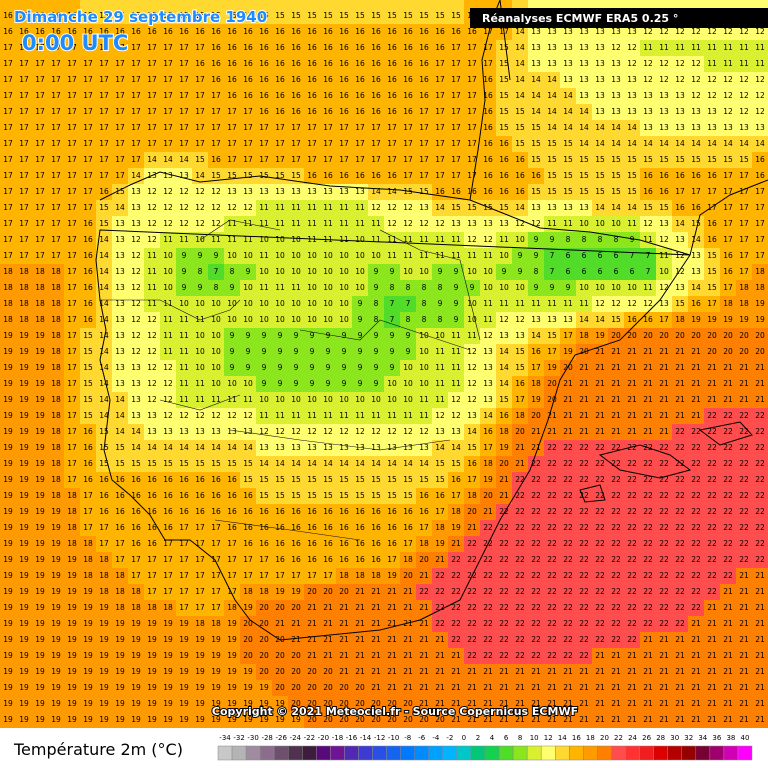 The image size is (768, 768). I want to click on temp-value: 20, so click(248, 655).